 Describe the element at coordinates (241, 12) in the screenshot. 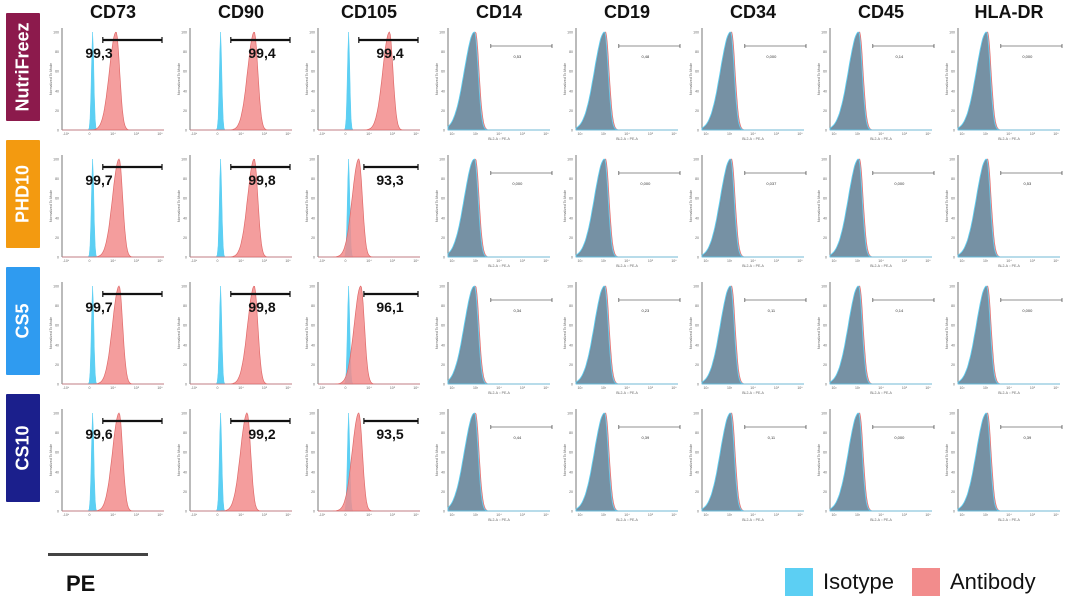

I see `column-header-cd90: CD90` at that location.